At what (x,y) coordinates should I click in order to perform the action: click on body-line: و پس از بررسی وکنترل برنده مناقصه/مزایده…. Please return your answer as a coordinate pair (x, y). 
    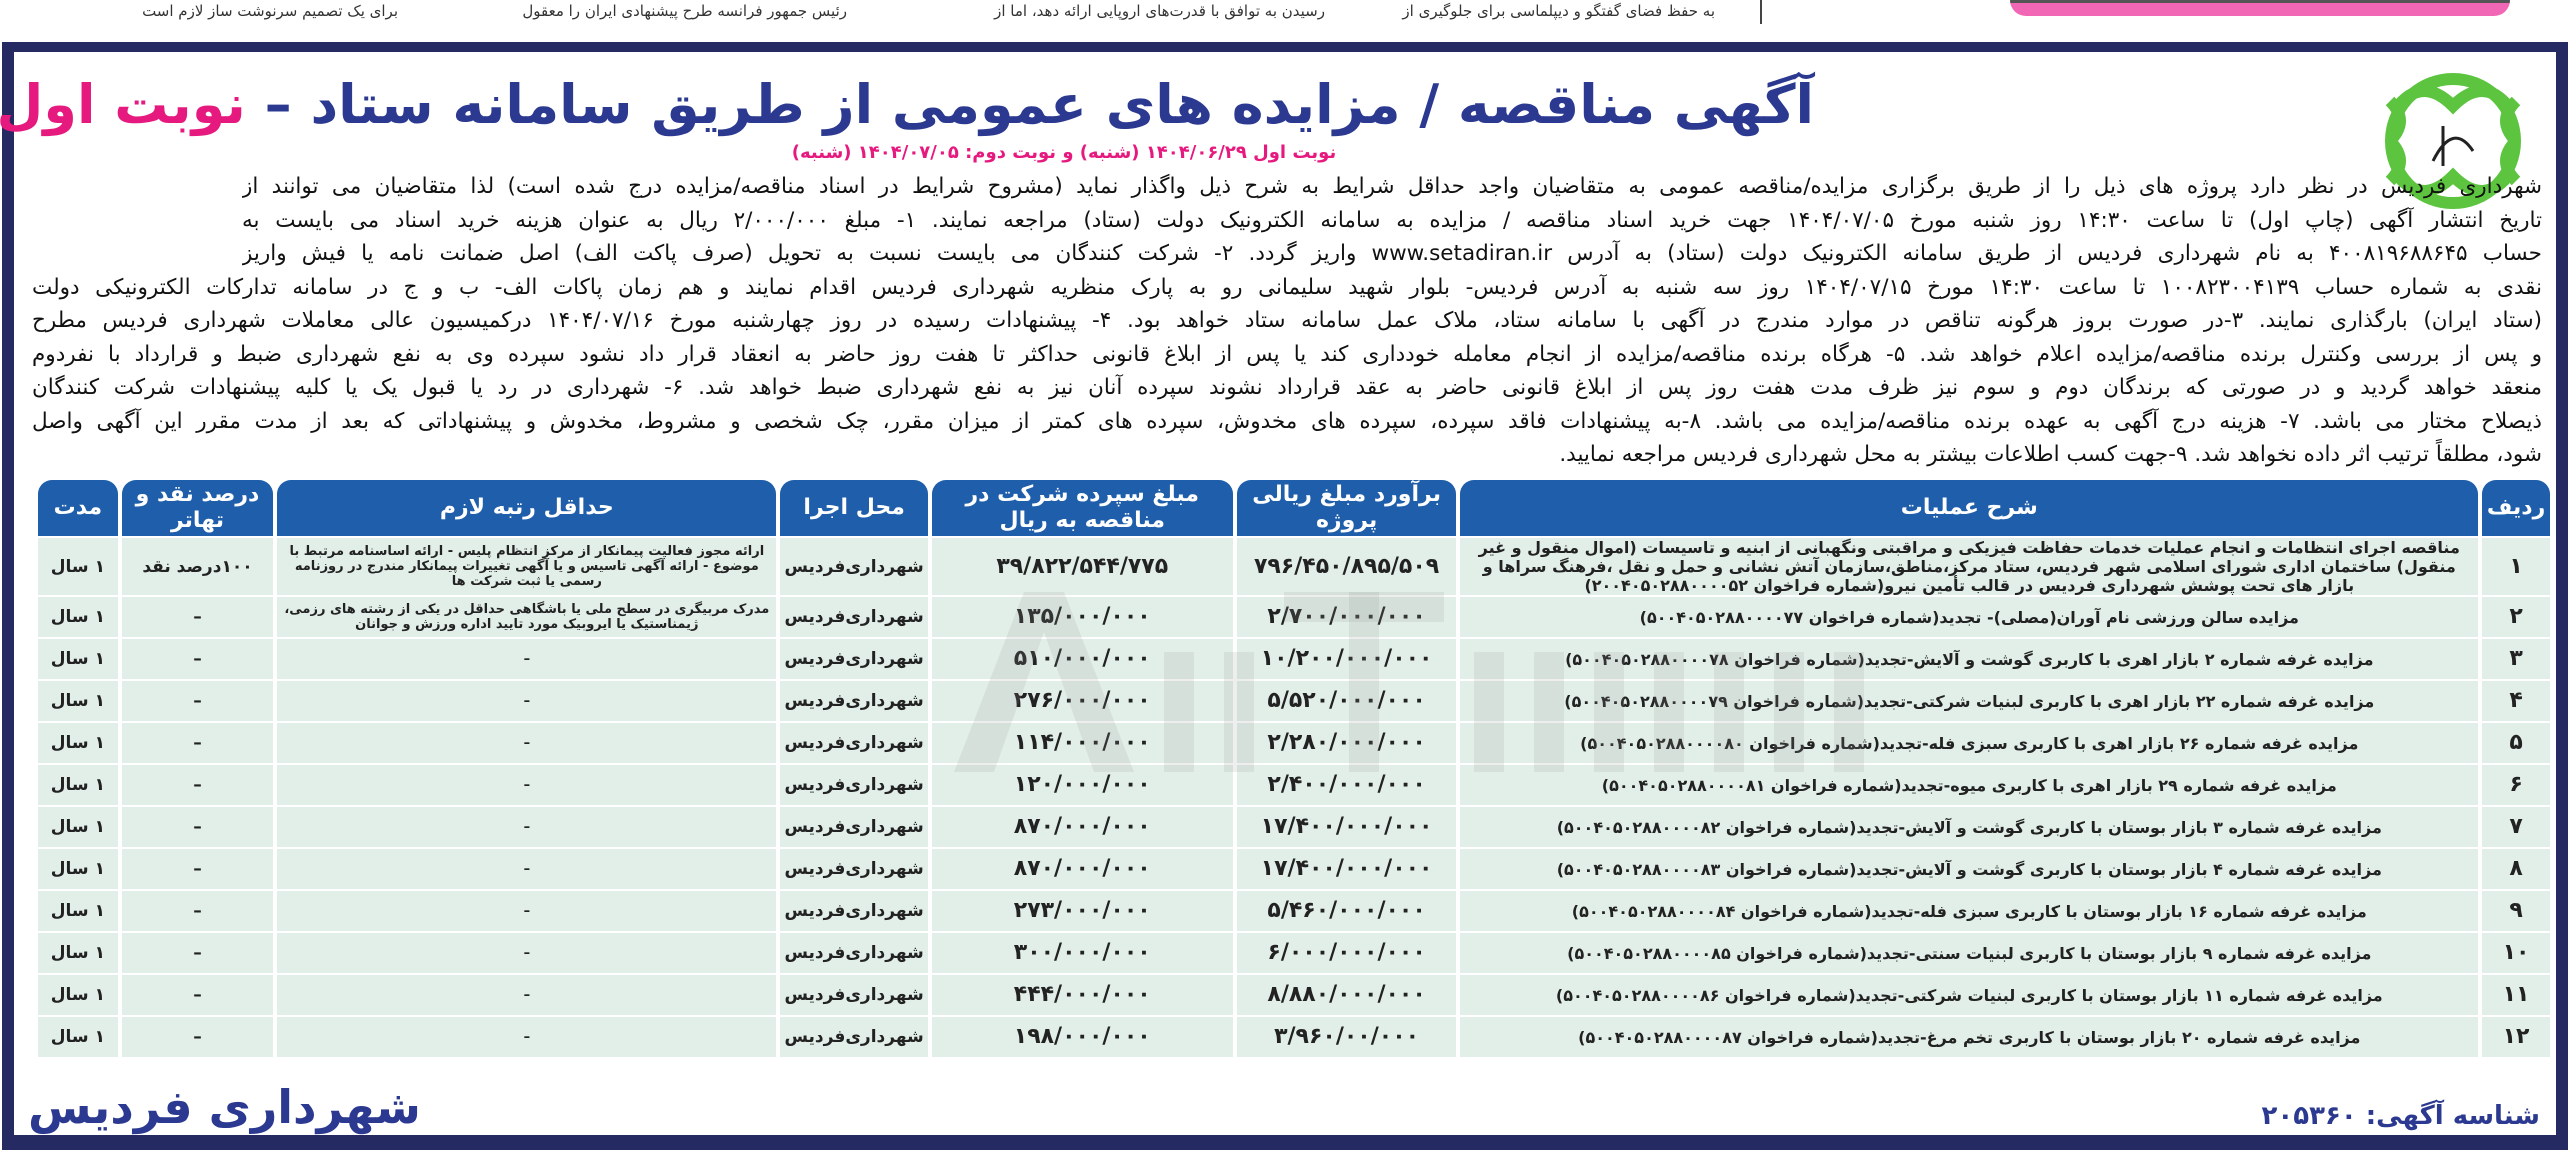
    Looking at the image, I should click on (1287, 354).